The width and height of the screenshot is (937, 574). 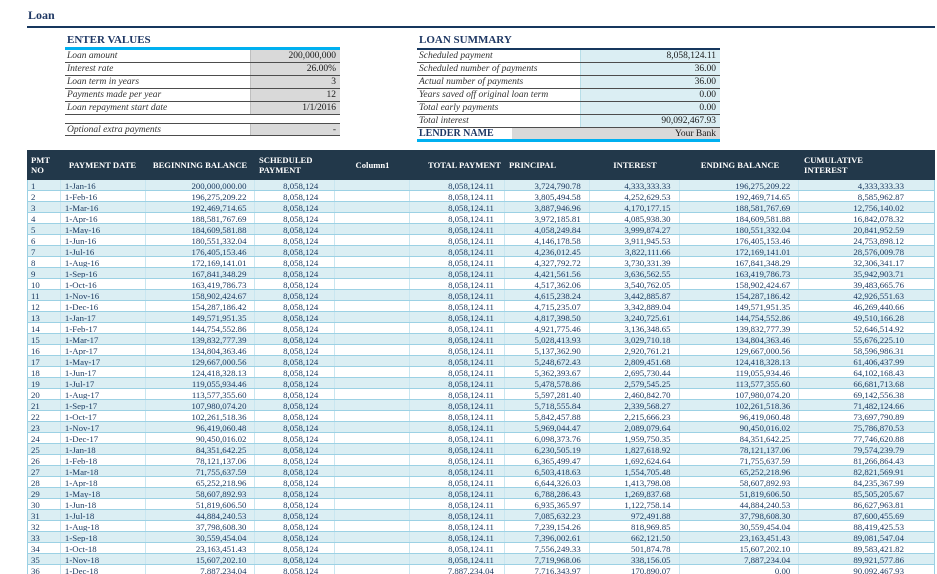 What do you see at coordinates (740, 482) in the screenshot?
I see `cell-ending-balance: 58,607,892.93` at bounding box center [740, 482].